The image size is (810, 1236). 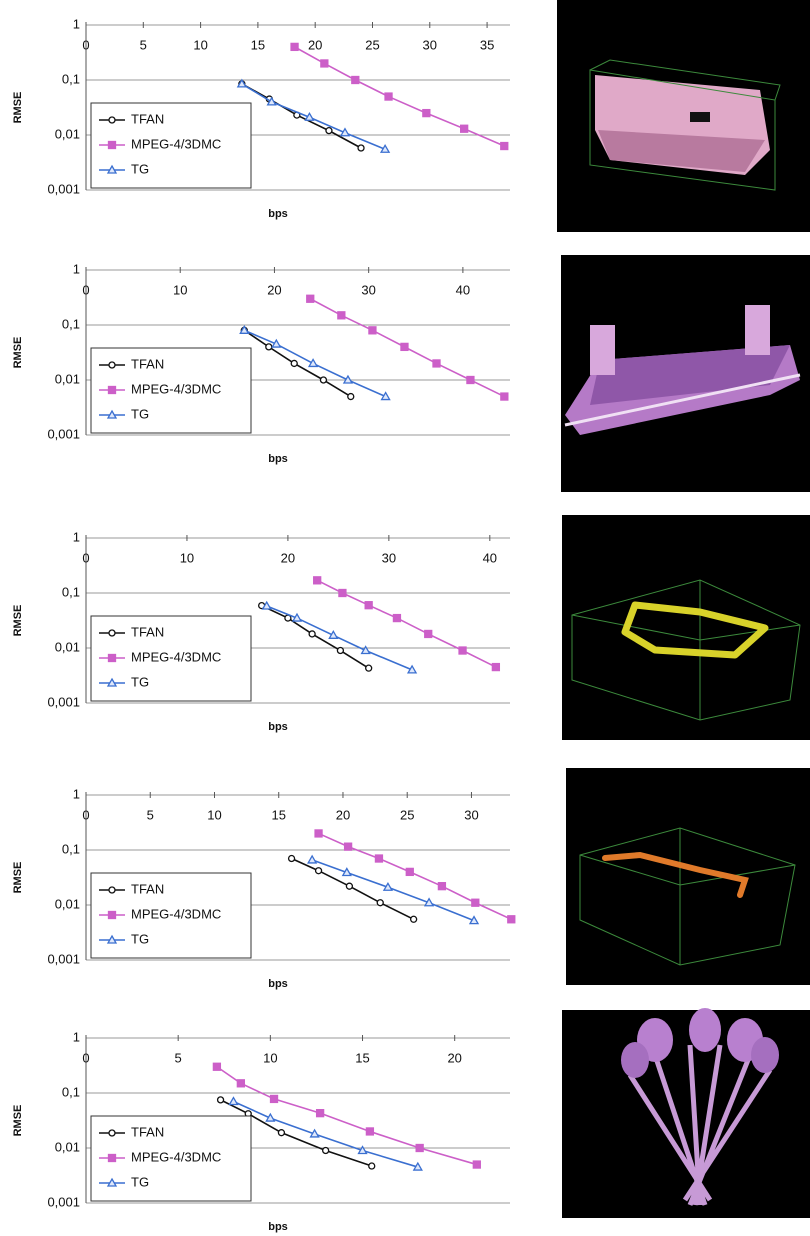 What do you see at coordinates (407, 814) in the screenshot?
I see `x-tick-label: 25` at bounding box center [407, 814].